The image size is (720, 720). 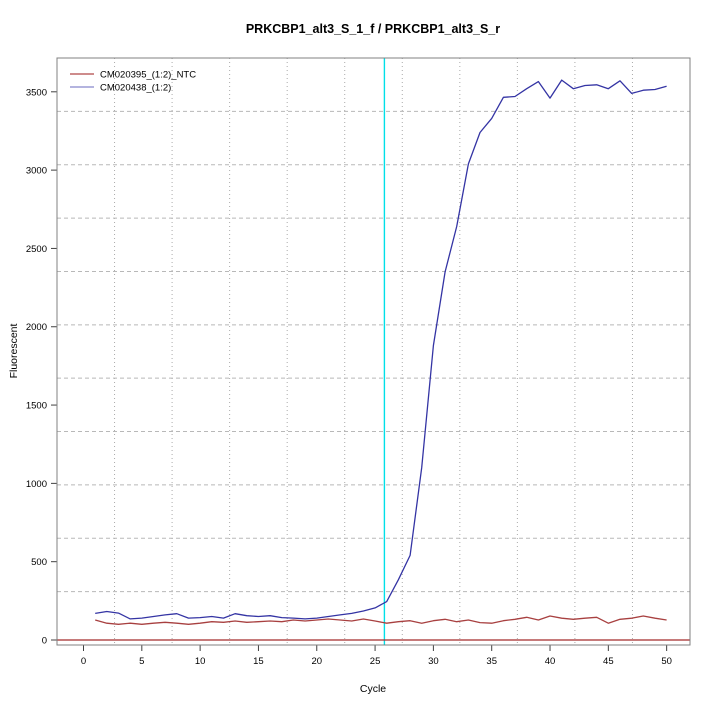 I want to click on x-axis-tick-label: 5, so click(x=141, y=661).